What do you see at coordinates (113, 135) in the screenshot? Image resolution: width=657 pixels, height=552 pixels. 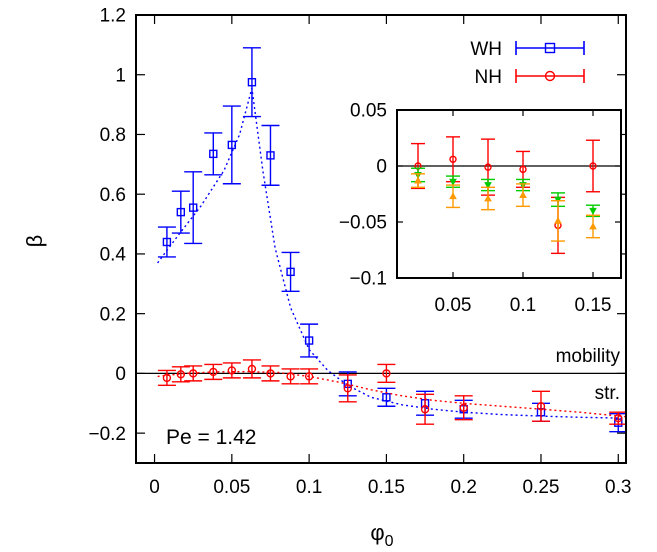 I see `y-tick-label: 0.8` at bounding box center [113, 135].